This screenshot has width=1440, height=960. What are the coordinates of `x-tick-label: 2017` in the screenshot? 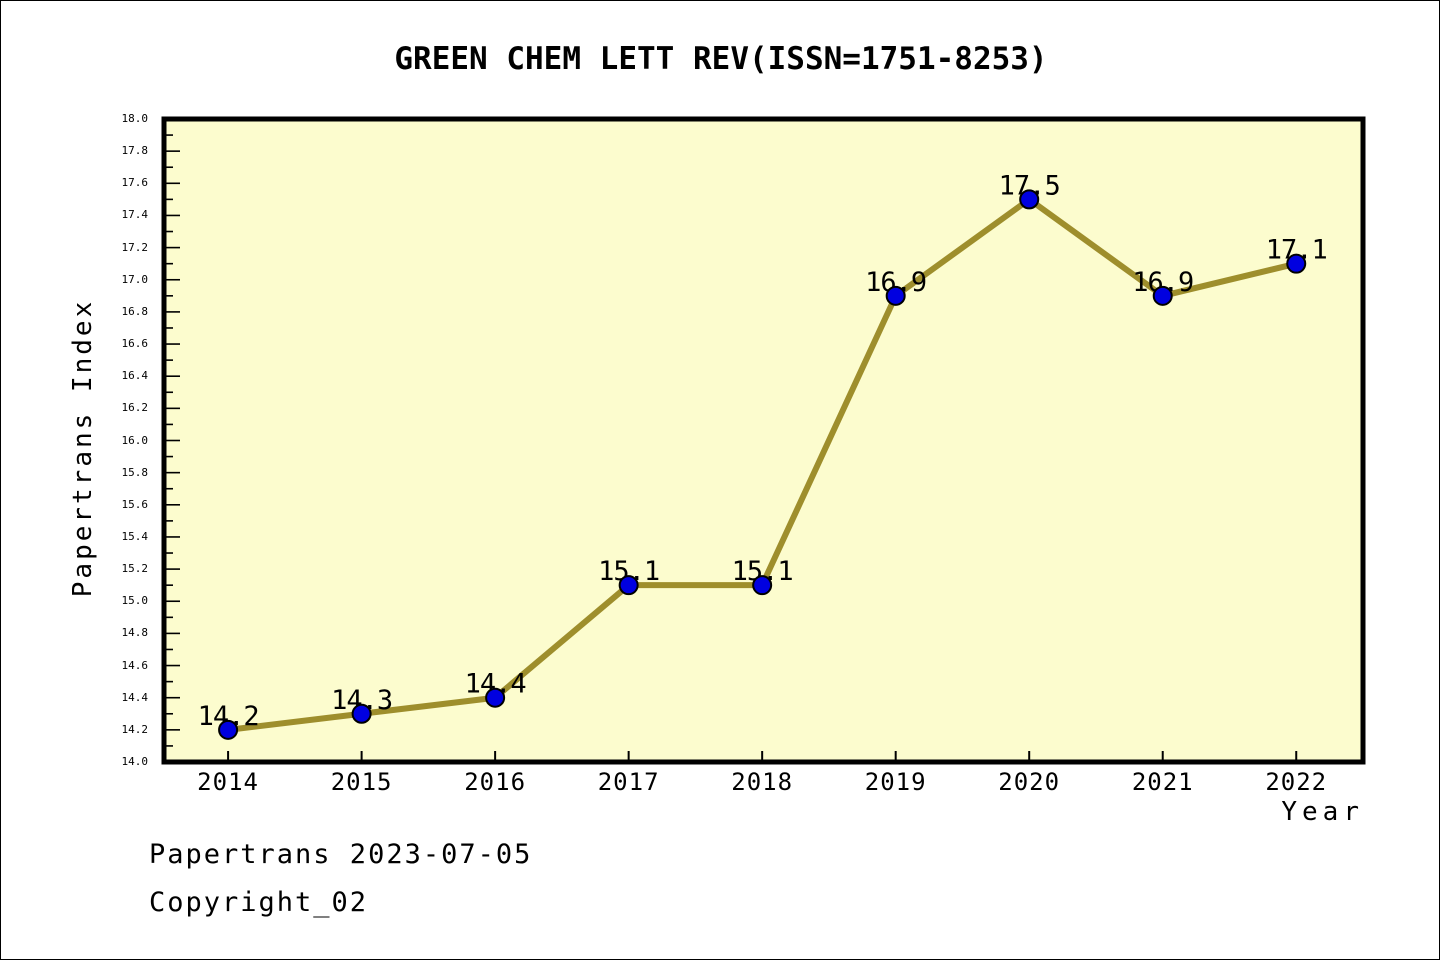 It's located at (628, 782).